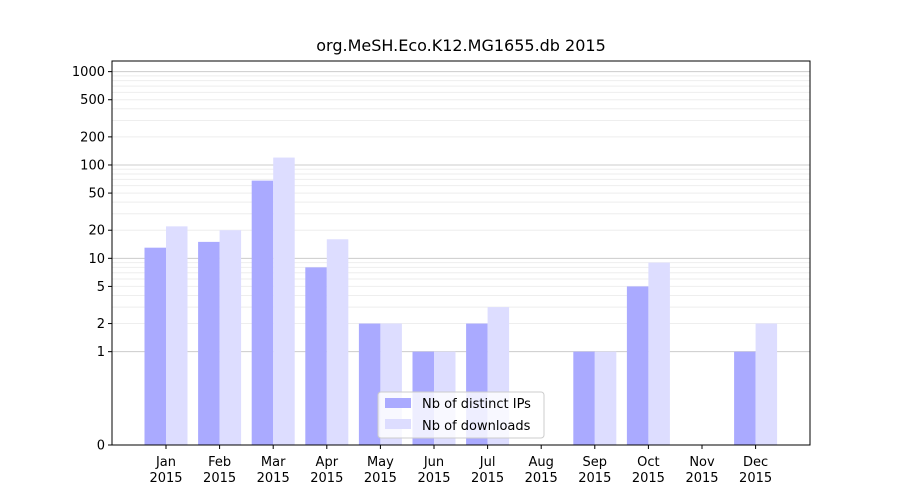 This screenshot has height=500, width=900. What do you see at coordinates (594, 470) in the screenshot?
I see `x-tick-label: Sep 2015` at bounding box center [594, 470].